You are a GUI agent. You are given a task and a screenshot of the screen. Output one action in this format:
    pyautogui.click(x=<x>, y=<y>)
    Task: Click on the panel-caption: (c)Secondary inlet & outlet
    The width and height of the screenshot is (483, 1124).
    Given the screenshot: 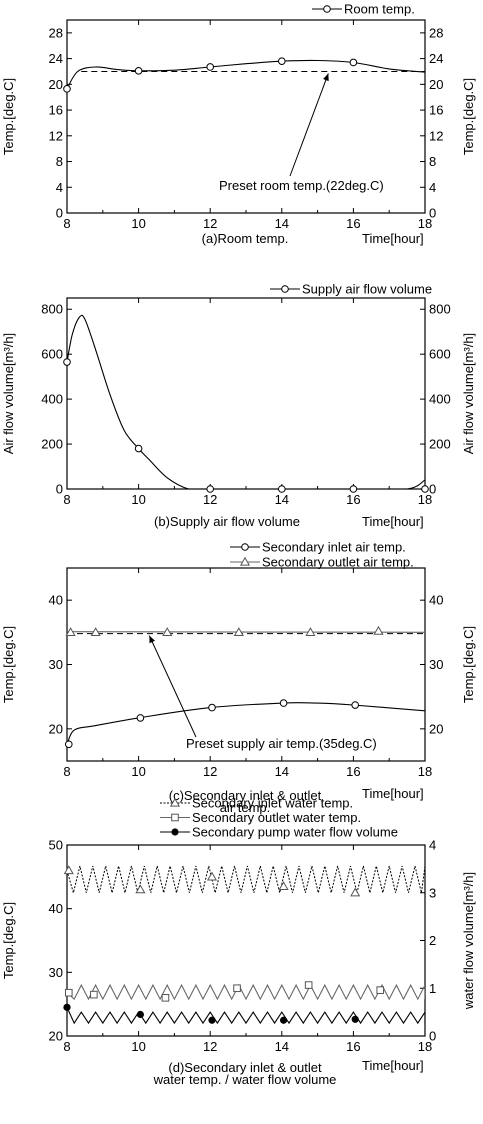 What is the action you would take?
    pyautogui.click(x=245, y=795)
    